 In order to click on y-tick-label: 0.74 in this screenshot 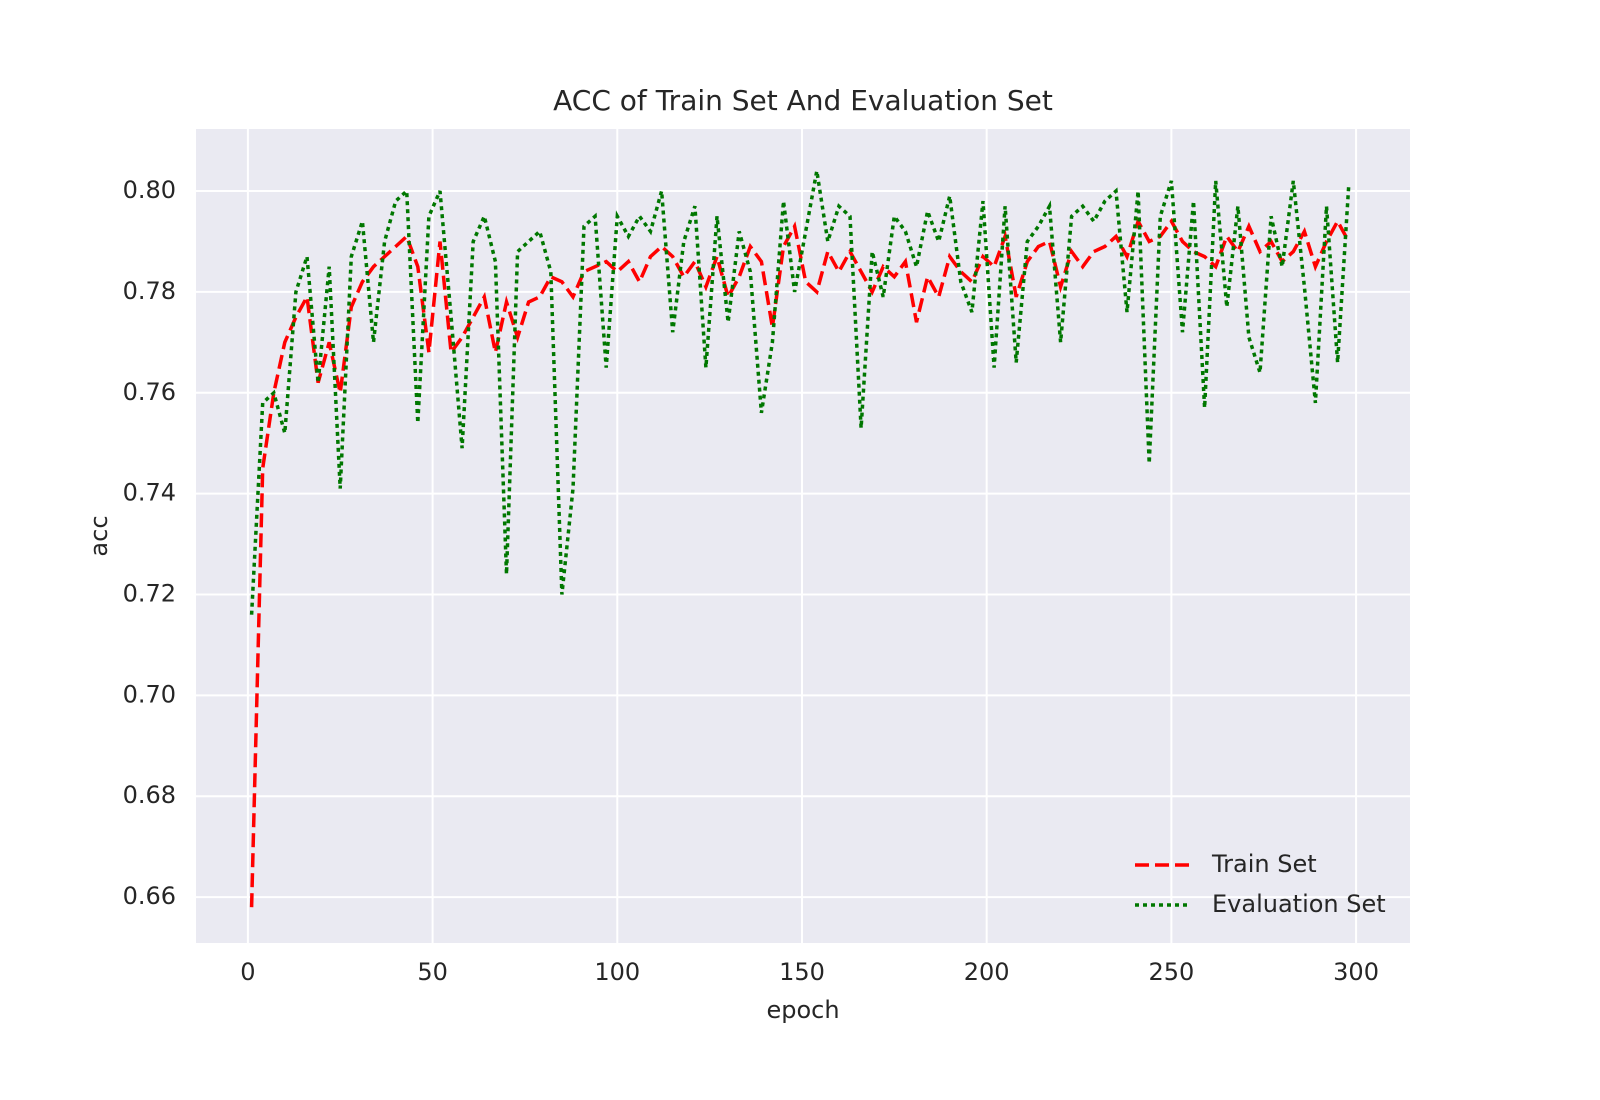, I will do `click(149, 493)`.